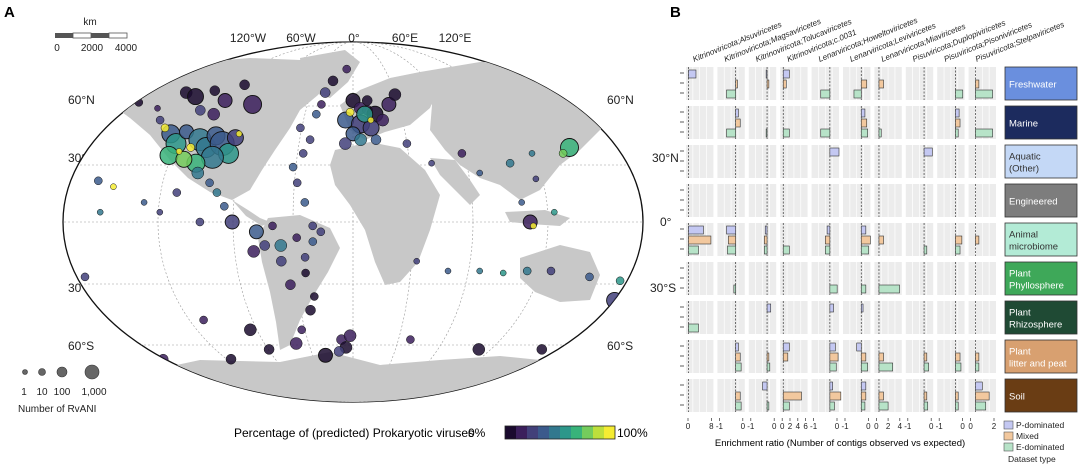  I want to click on legend-swatch-e-dominated, so click(1008, 447).